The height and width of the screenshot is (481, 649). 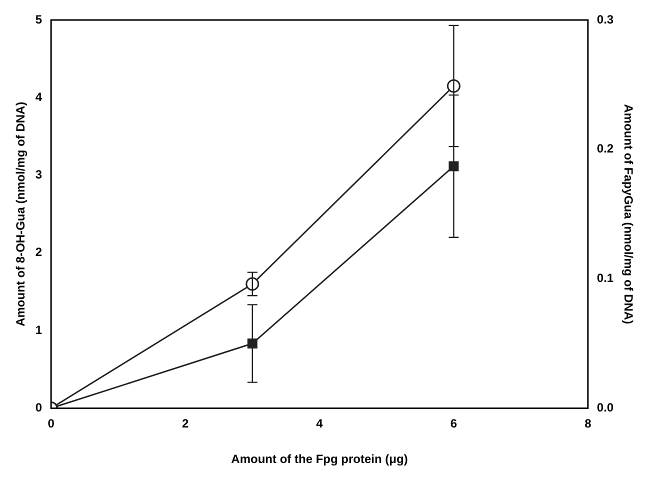 I want to click on y-tick-label: 2, so click(x=38, y=252).